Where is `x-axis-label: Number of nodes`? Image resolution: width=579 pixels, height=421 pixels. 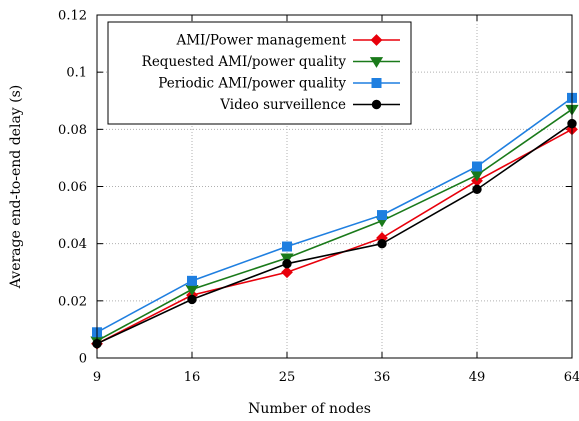
x-axis-label: Number of nodes is located at coordinates (309, 409).